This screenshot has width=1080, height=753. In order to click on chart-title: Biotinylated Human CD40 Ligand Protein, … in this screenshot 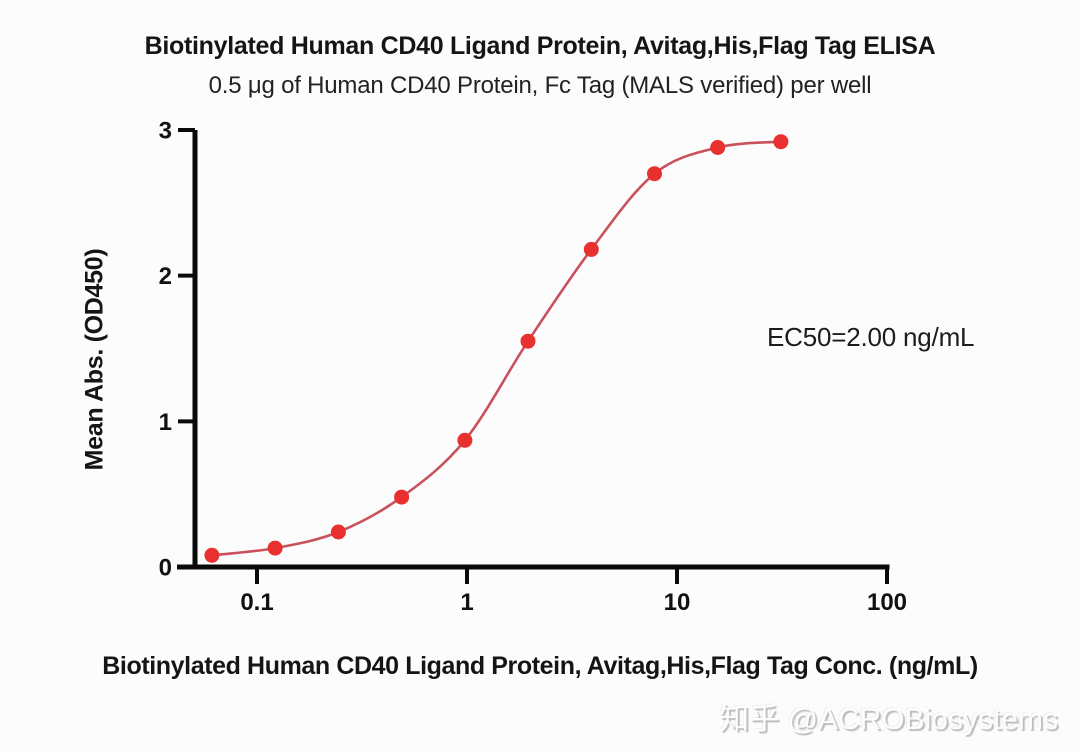, I will do `click(540, 46)`.